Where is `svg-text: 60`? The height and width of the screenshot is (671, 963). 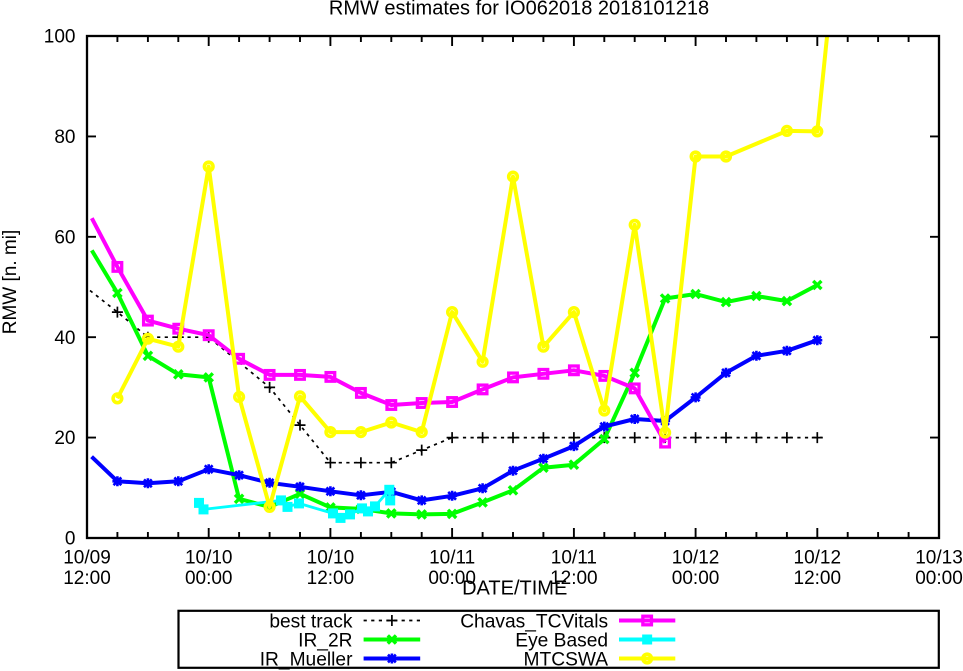
svg-text: 60 is located at coordinates (64, 237).